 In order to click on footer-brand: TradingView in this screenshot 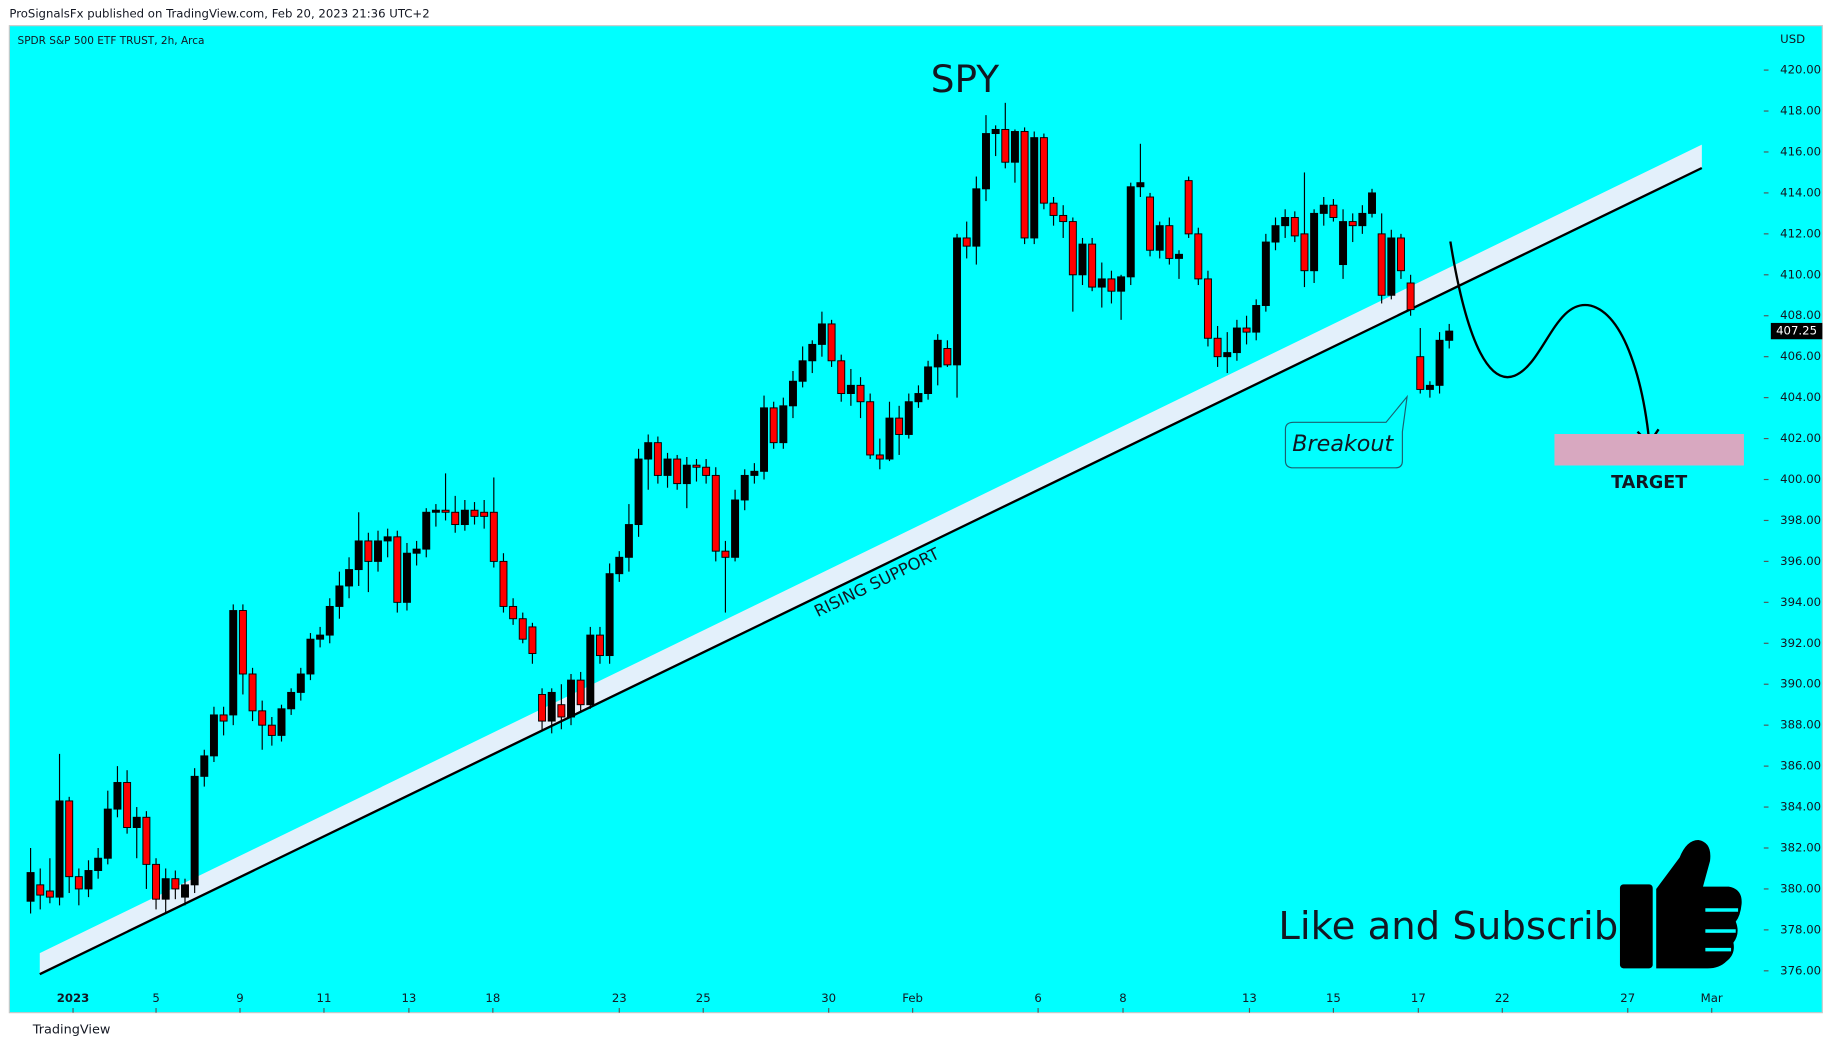, I will do `click(71, 1030)`.